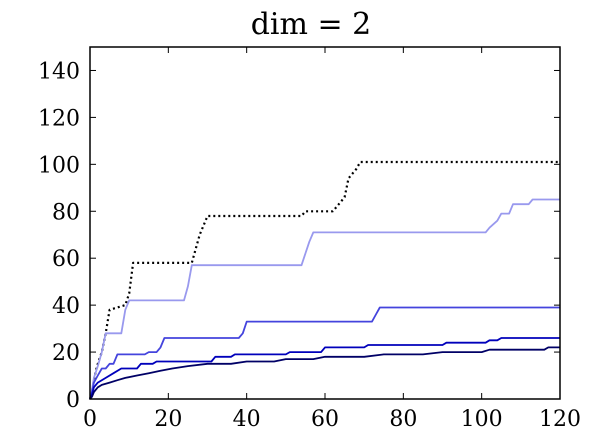 The height and width of the screenshot is (441, 606). What do you see at coordinates (66, 212) in the screenshot?
I see `y-tick-label: 80` at bounding box center [66, 212].